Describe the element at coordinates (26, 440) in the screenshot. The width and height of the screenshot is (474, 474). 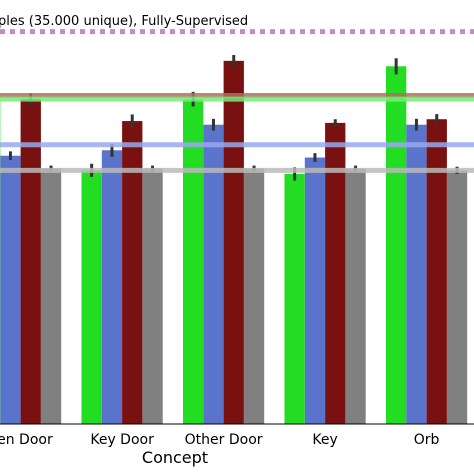
I see `x-tick-label-1: een Door` at that location.